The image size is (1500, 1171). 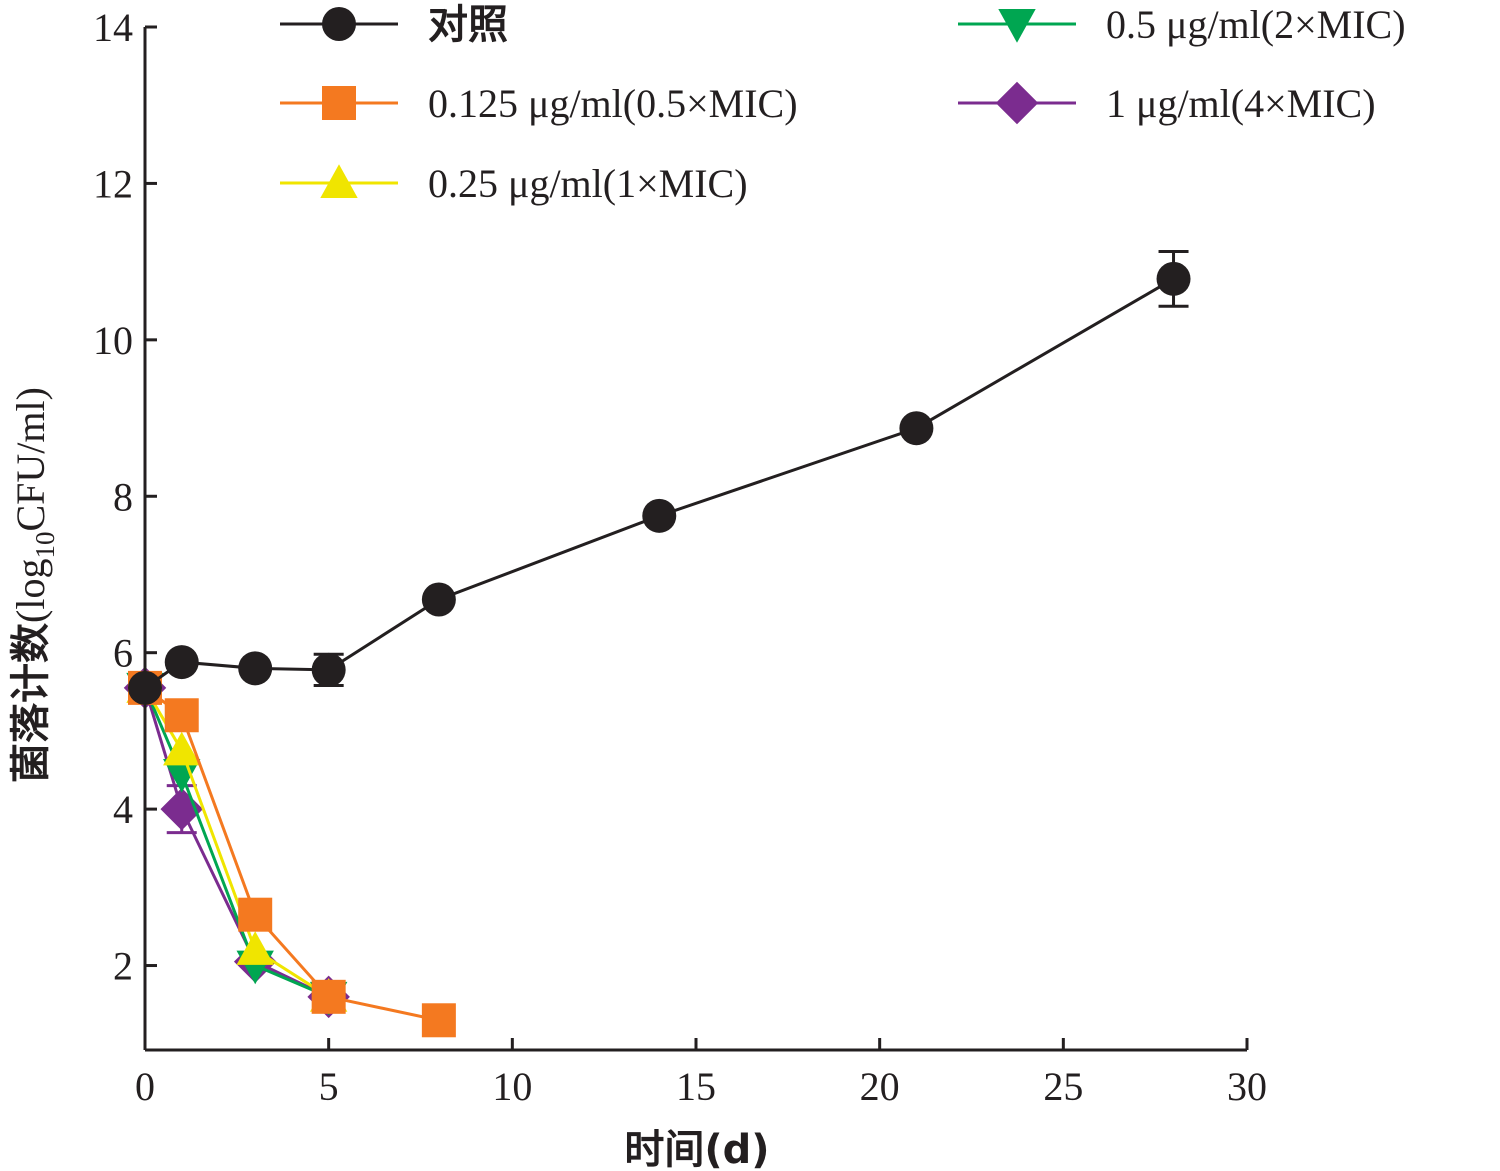 What do you see at coordinates (1247, 1086) in the screenshot?
I see `x-tick-label: 30` at bounding box center [1247, 1086].